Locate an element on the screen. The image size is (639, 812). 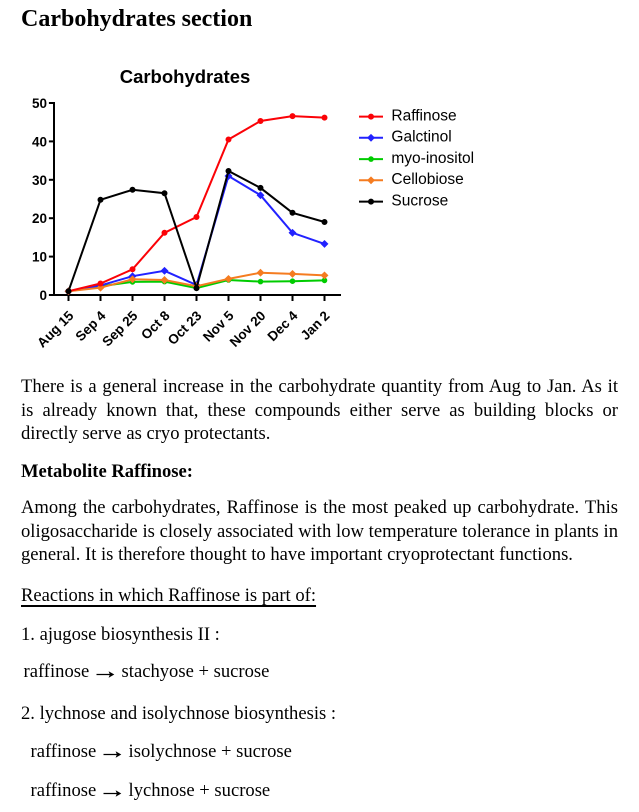
svg-text: Oct 23 is located at coordinates (185, 328).